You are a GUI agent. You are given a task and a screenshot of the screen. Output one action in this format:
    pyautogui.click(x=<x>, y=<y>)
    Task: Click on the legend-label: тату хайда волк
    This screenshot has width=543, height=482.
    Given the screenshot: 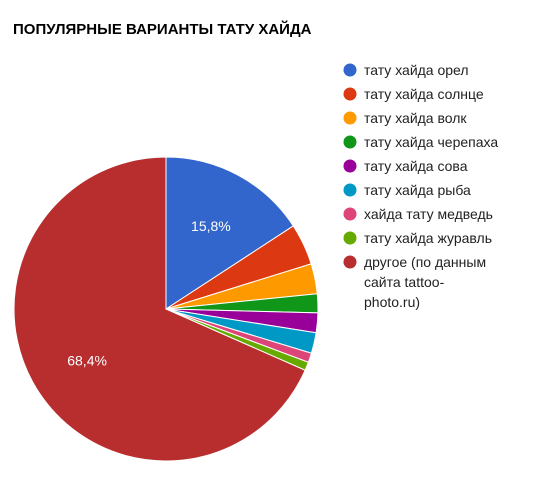 What is the action you would take?
    pyautogui.click(x=415, y=118)
    